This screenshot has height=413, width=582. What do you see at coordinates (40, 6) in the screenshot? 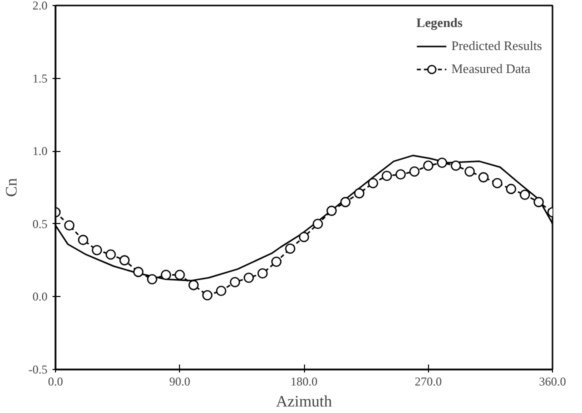
I see `y-tick-label: 2.0` at bounding box center [40, 6].